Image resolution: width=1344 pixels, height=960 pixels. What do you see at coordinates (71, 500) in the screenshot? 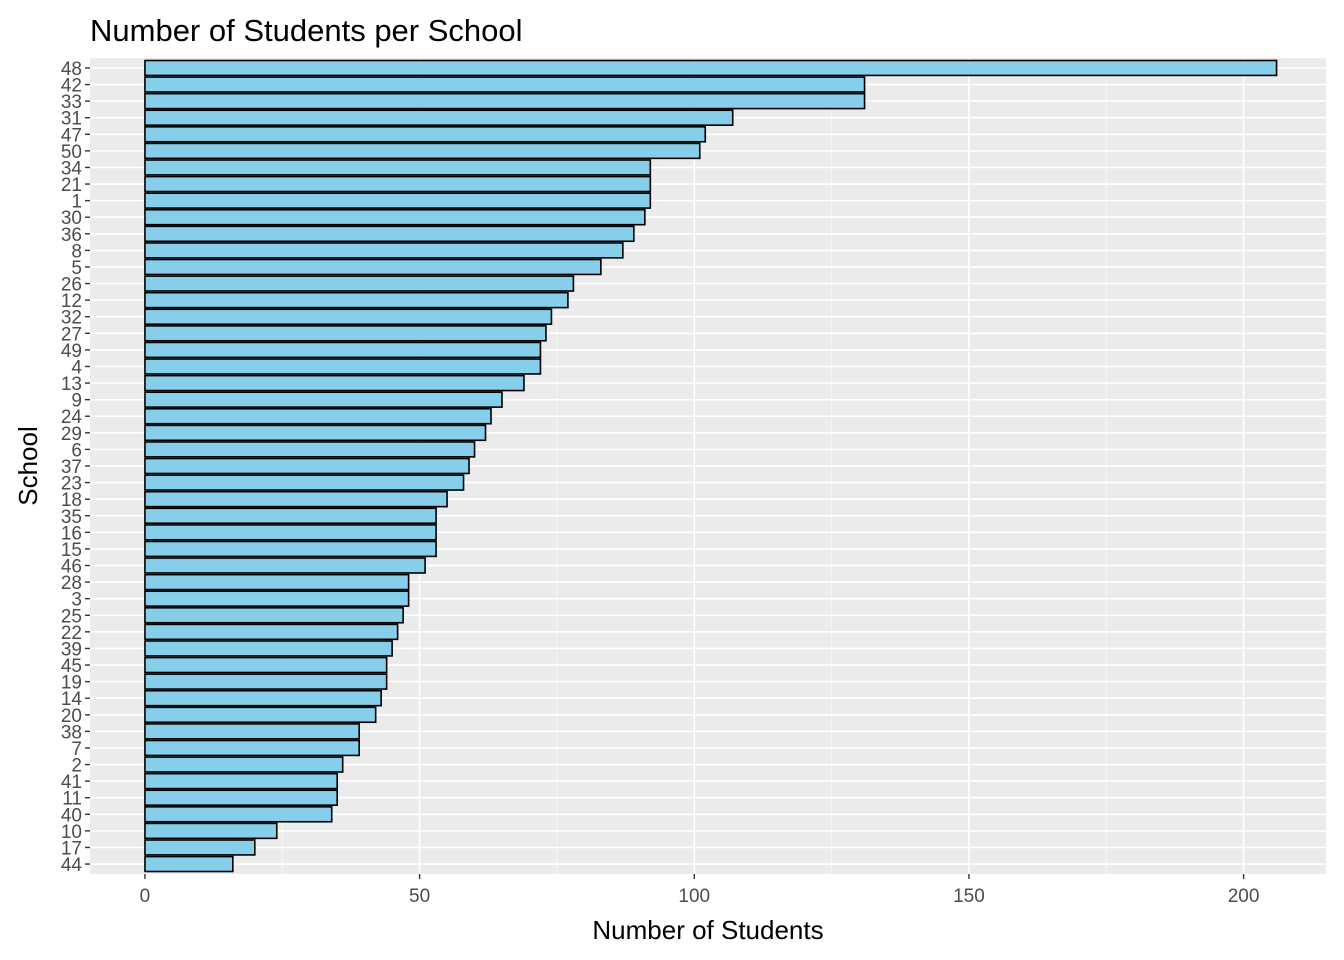
I see `y-tick-label: 18` at bounding box center [71, 500].